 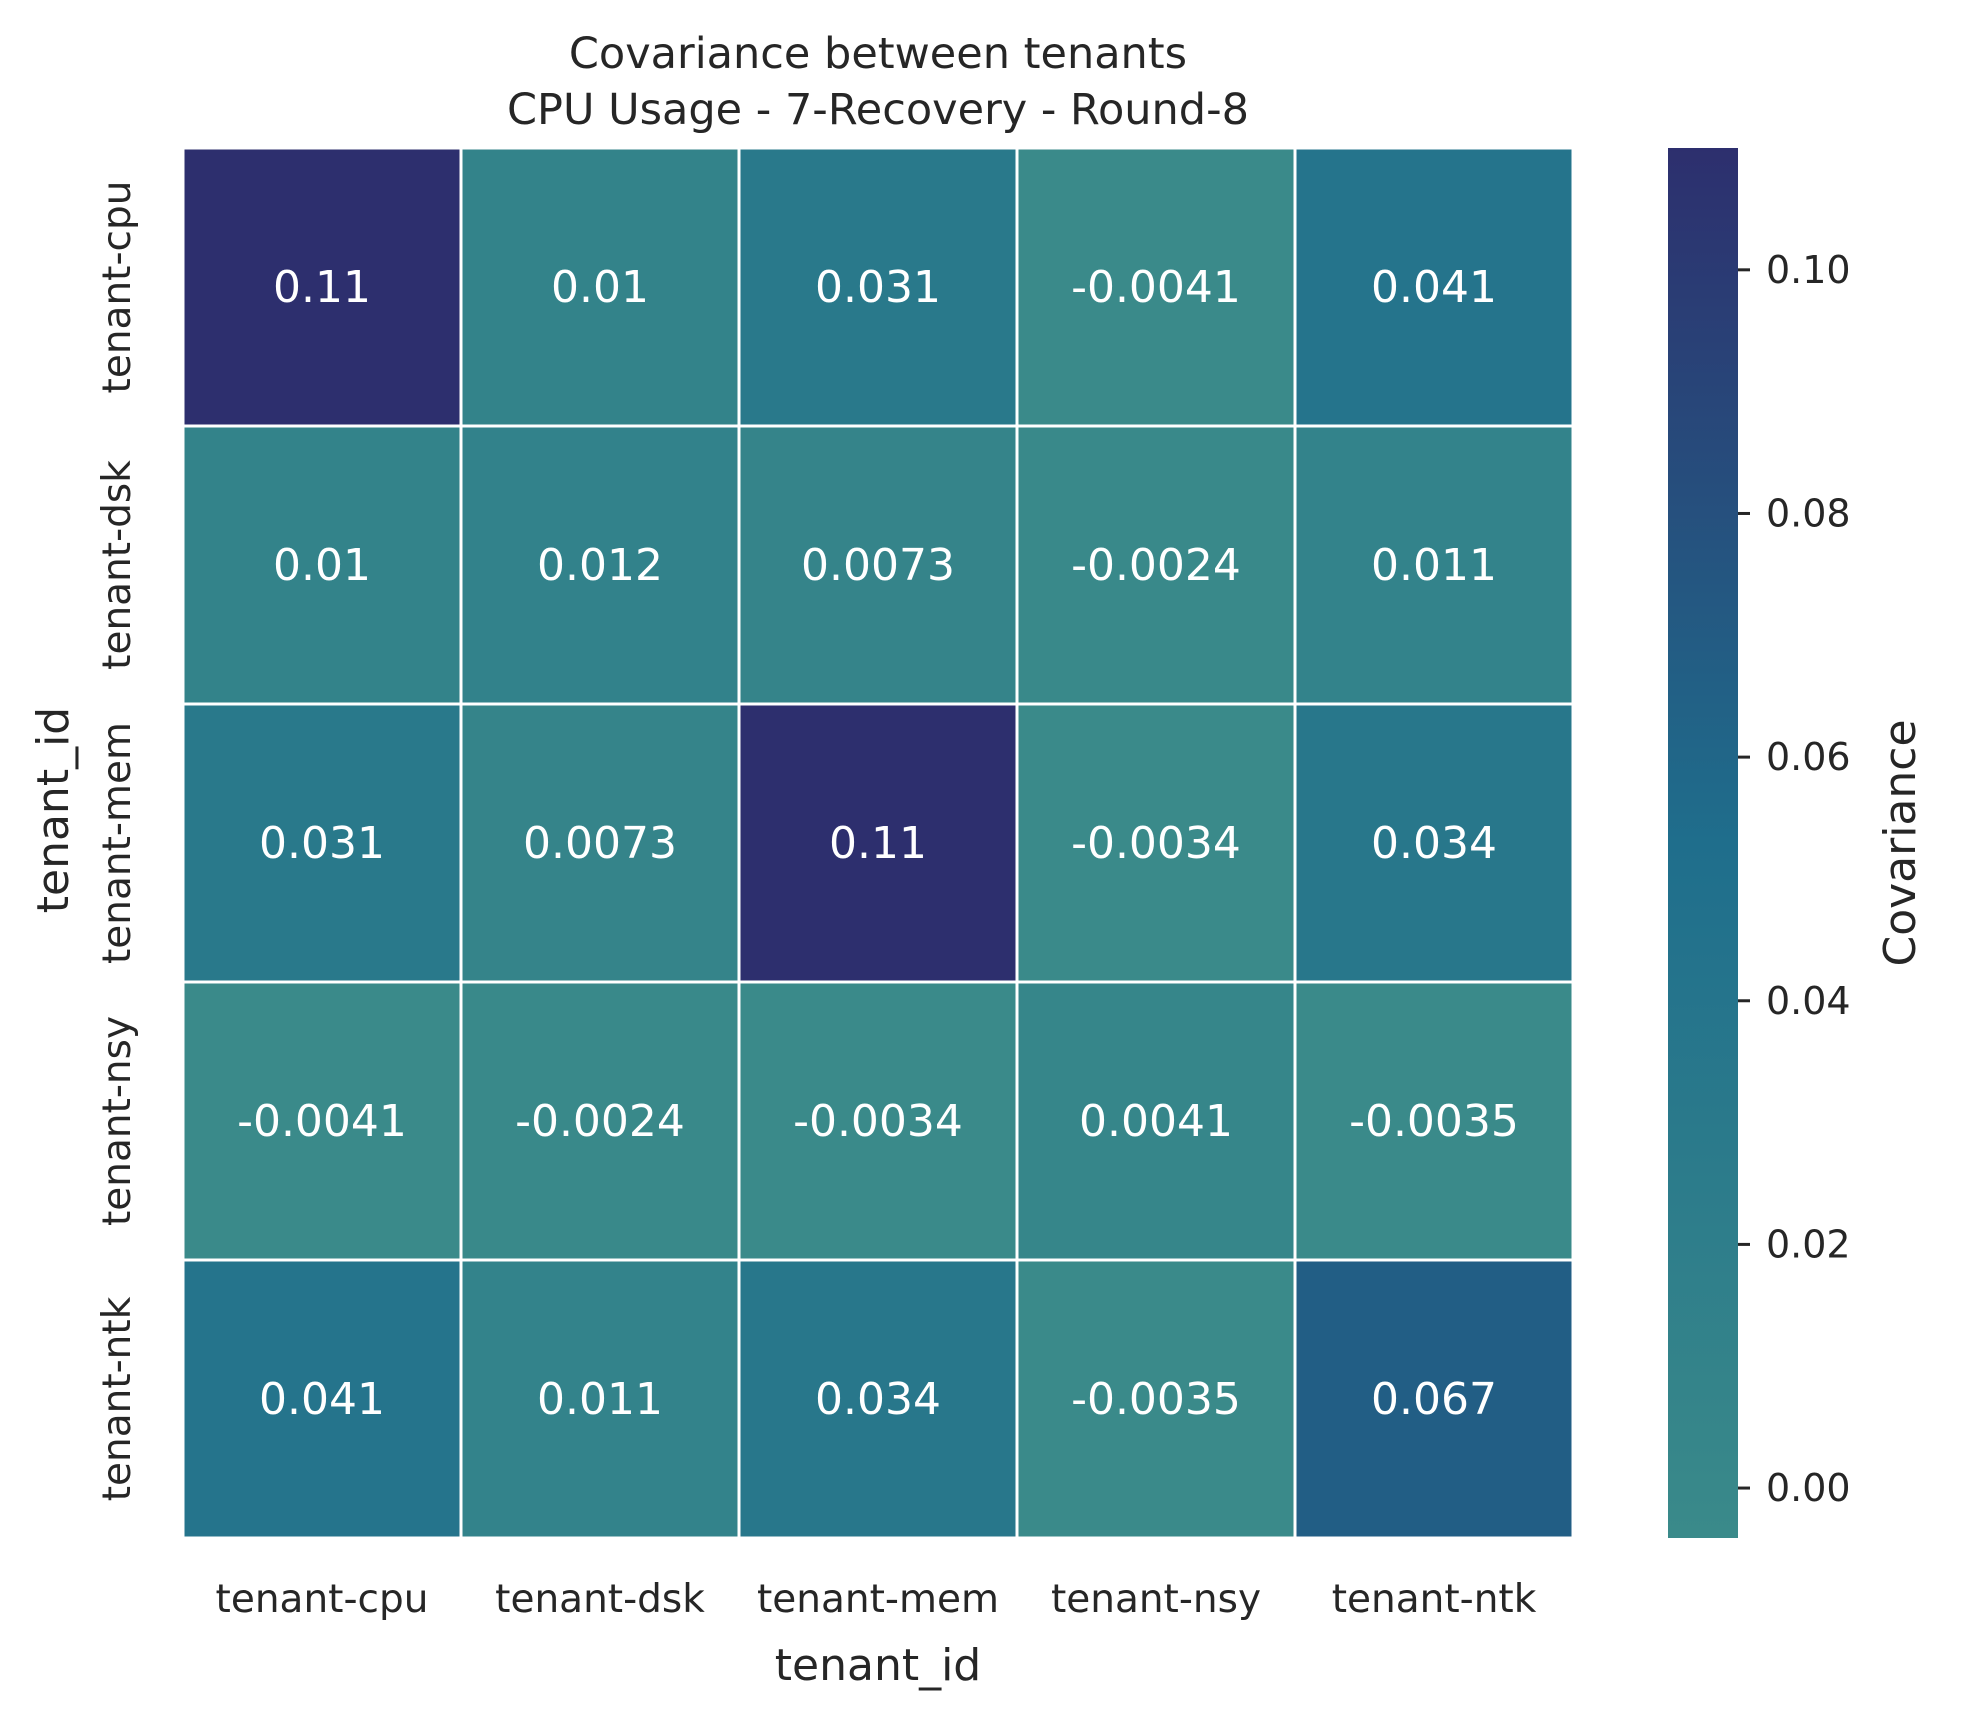 I want to click on colorbar-tick-label: 0.06, so click(x=1808, y=757).